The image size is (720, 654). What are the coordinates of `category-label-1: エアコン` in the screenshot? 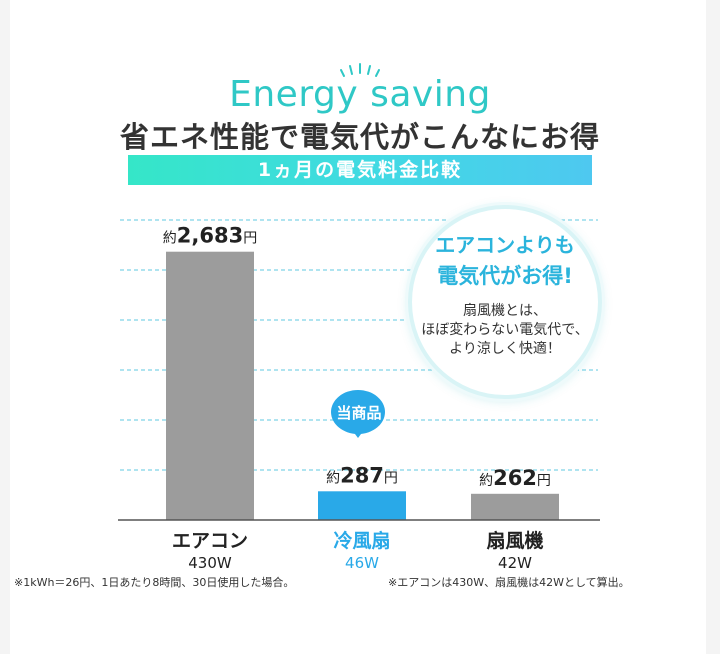 It's located at (210, 541).